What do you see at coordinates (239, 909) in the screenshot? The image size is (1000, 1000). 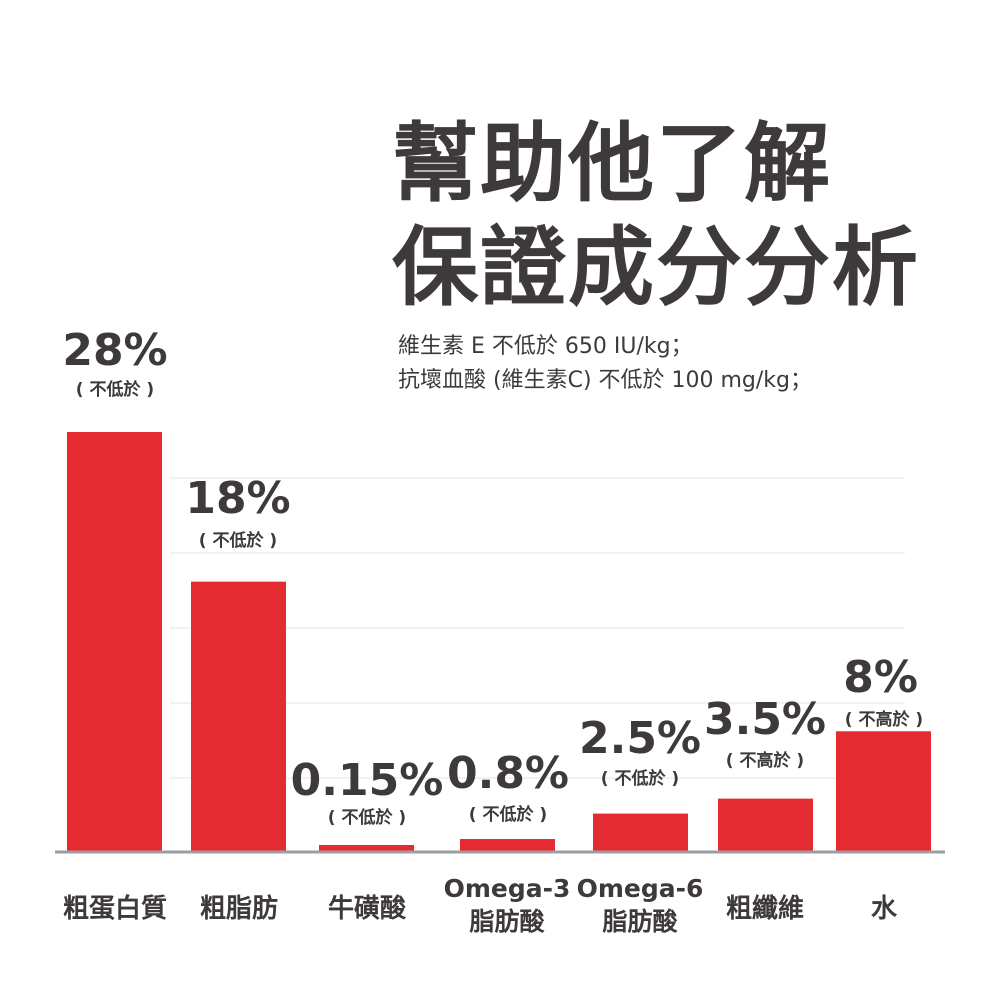 I see `category-label: 粗脂肪` at bounding box center [239, 909].